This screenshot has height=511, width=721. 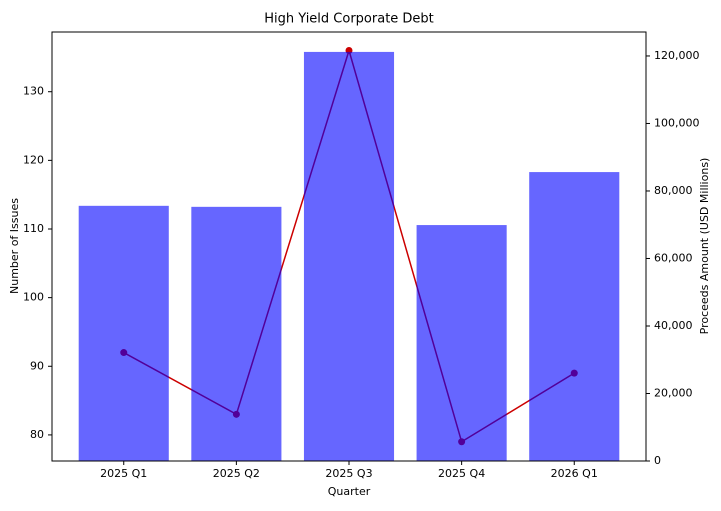 I want to click on chart-title: High Yield Corporate Debt, so click(x=349, y=19).